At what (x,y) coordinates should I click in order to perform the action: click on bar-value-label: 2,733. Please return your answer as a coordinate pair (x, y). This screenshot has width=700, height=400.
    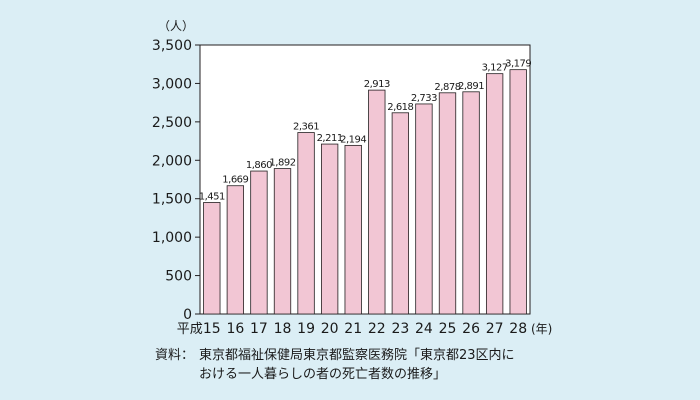
    Looking at the image, I should click on (424, 98).